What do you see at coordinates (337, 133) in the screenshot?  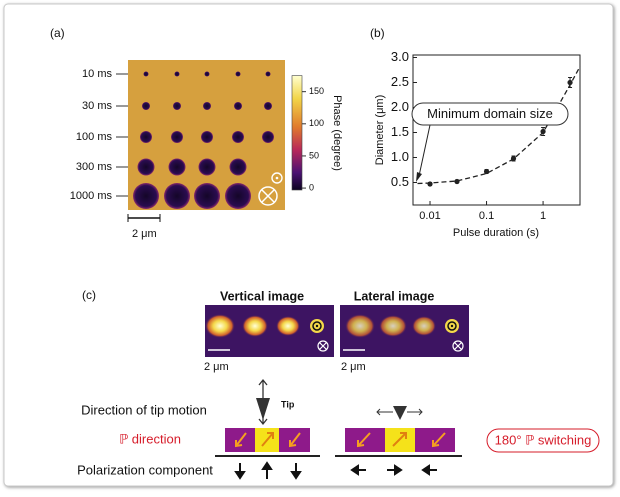 I see `colorbar-label: Phase (degree)` at bounding box center [337, 133].